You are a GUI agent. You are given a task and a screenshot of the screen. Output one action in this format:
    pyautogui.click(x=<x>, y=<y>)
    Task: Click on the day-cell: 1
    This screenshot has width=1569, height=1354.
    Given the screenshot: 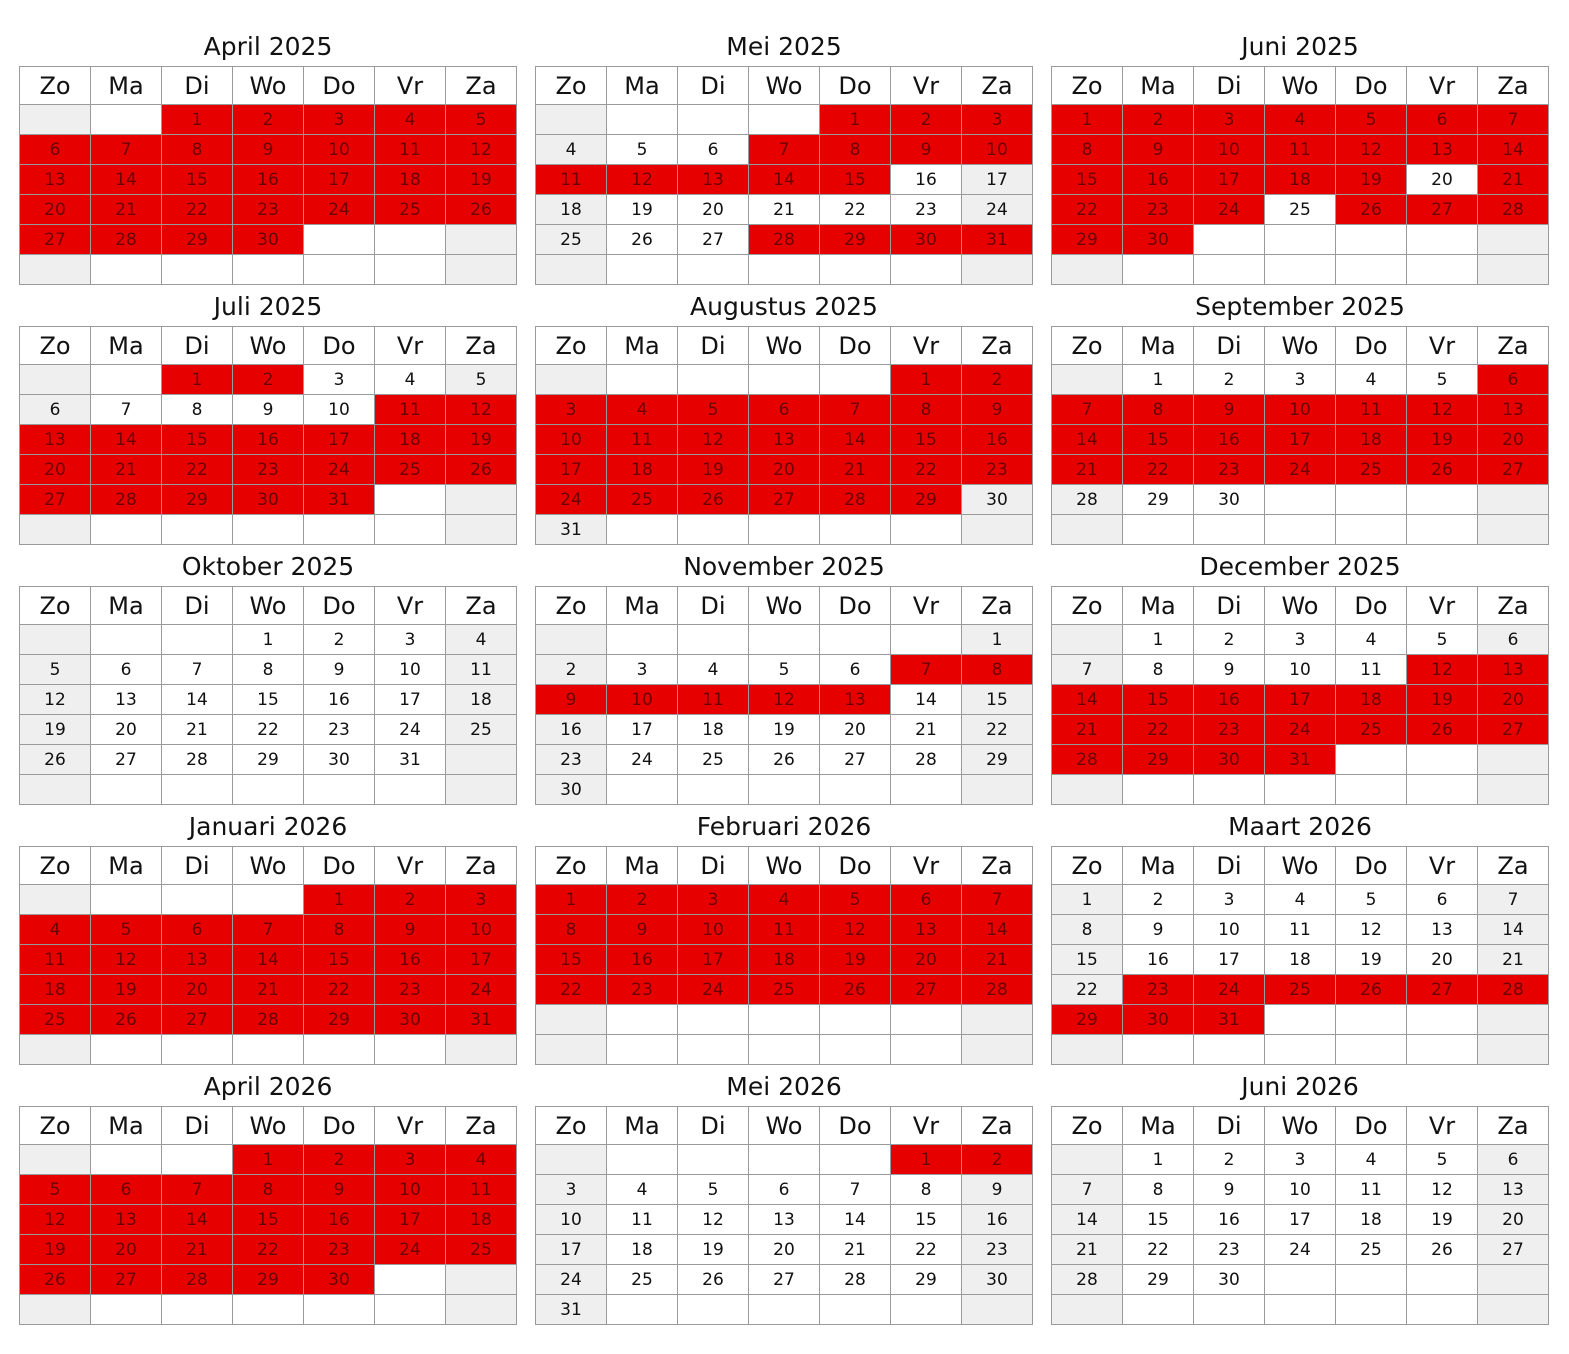 What is the action you would take?
    pyautogui.click(x=1158, y=1159)
    